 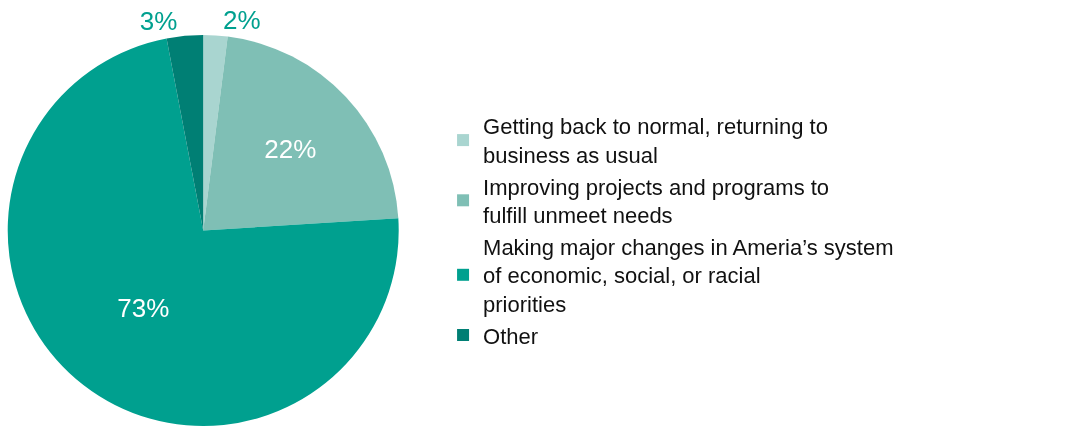 What do you see at coordinates (688, 275) in the screenshot?
I see `legend-label: Making major changes in Ameria’s system of economic, social, or racial priorities` at bounding box center [688, 275].